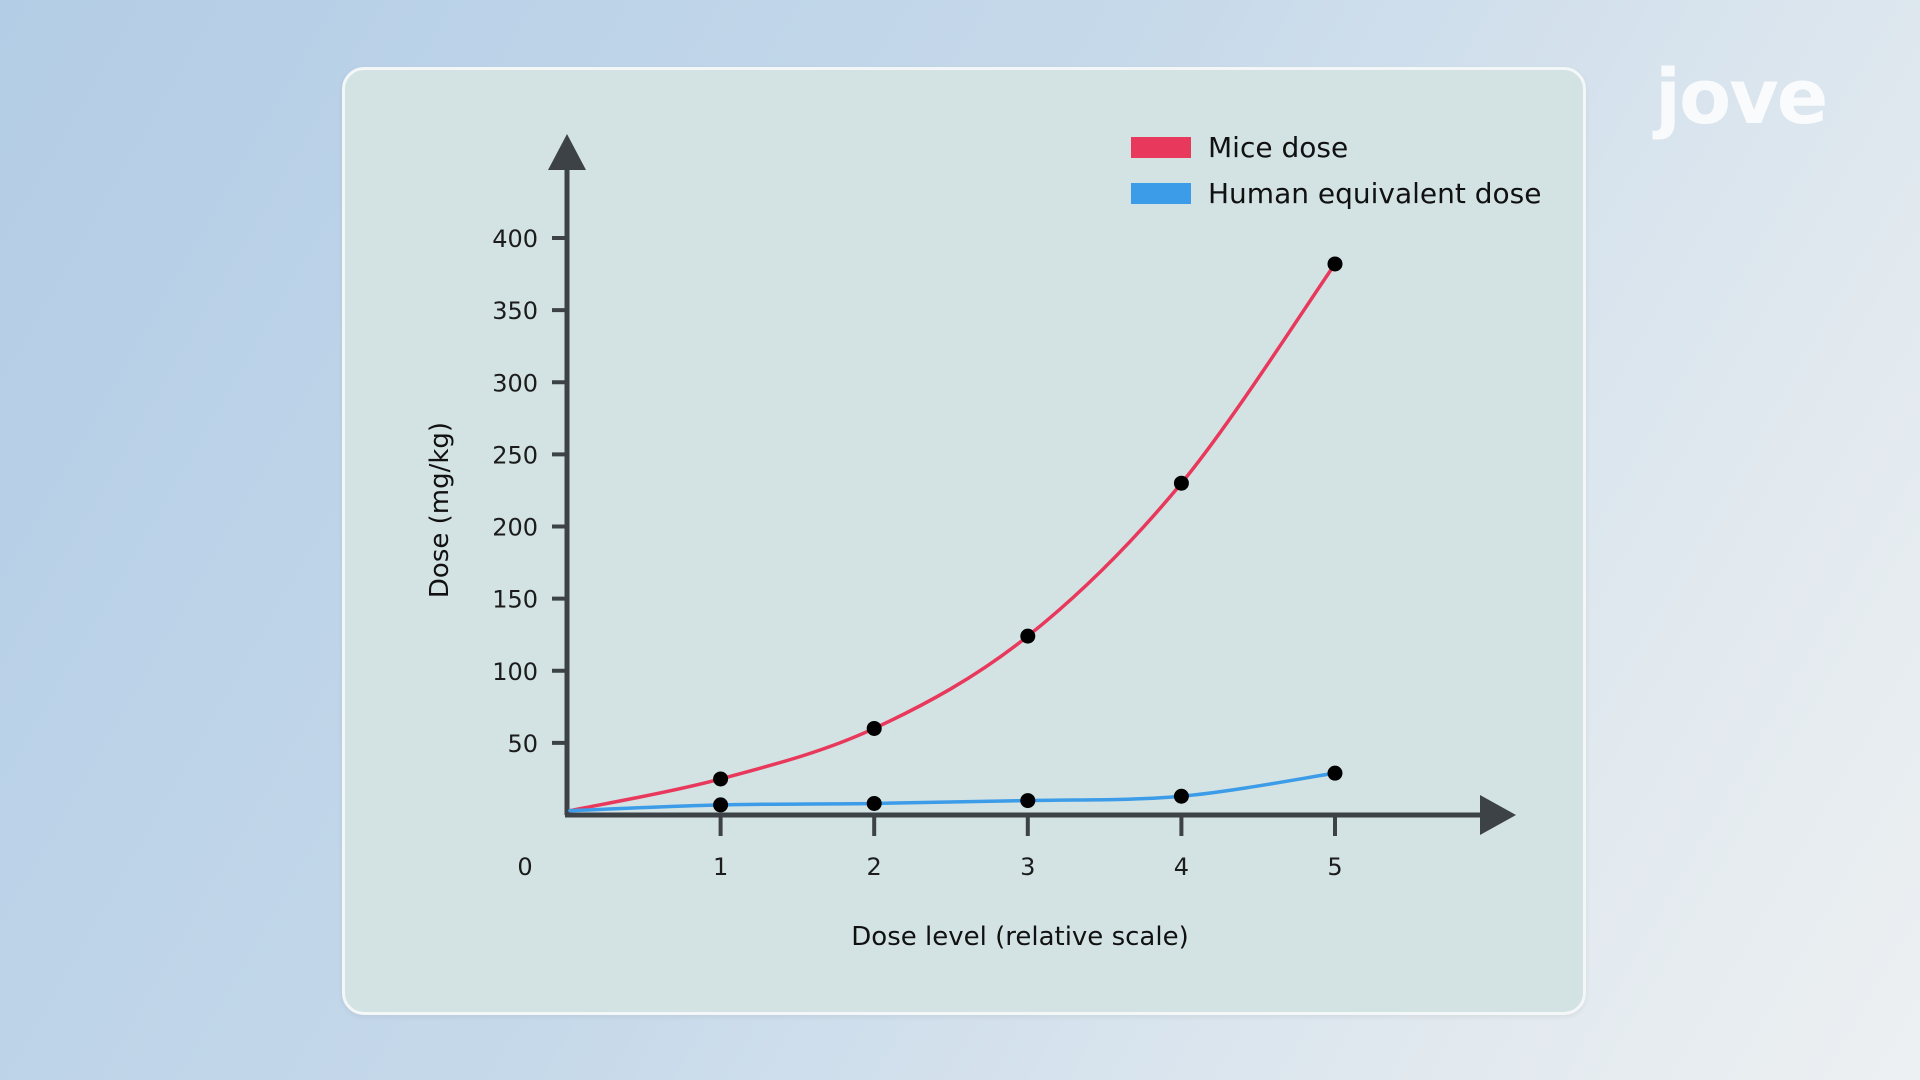  What do you see at coordinates (522, 744) in the screenshot?
I see `y-tick-label: 50` at bounding box center [522, 744].